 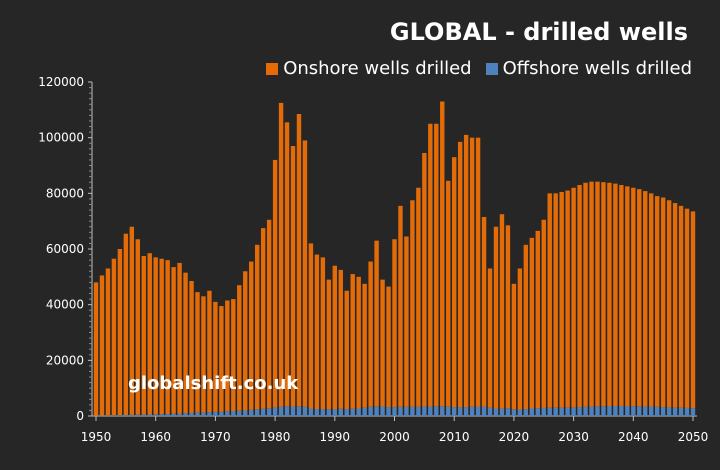 I want to click on x-tick-label: 2000, so click(x=394, y=437).